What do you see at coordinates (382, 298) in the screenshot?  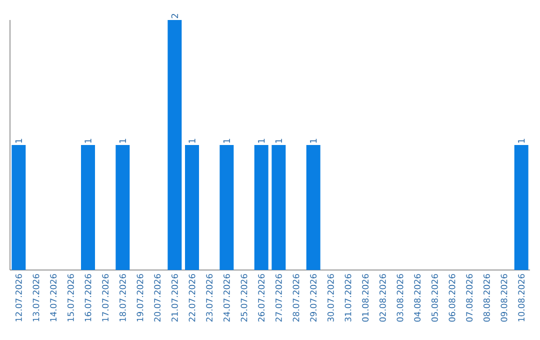 I see `x-tick-label: 02.08.2026` at bounding box center [382, 298].